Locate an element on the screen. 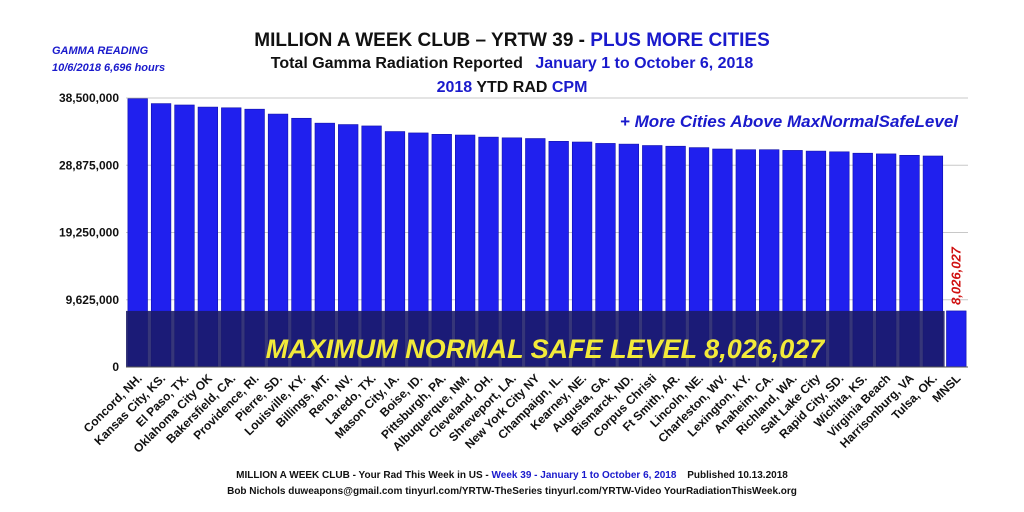 The height and width of the screenshot is (512, 1024). chart-subtitle-main: Total Gamma Radiation Reported is located at coordinates (396, 63).